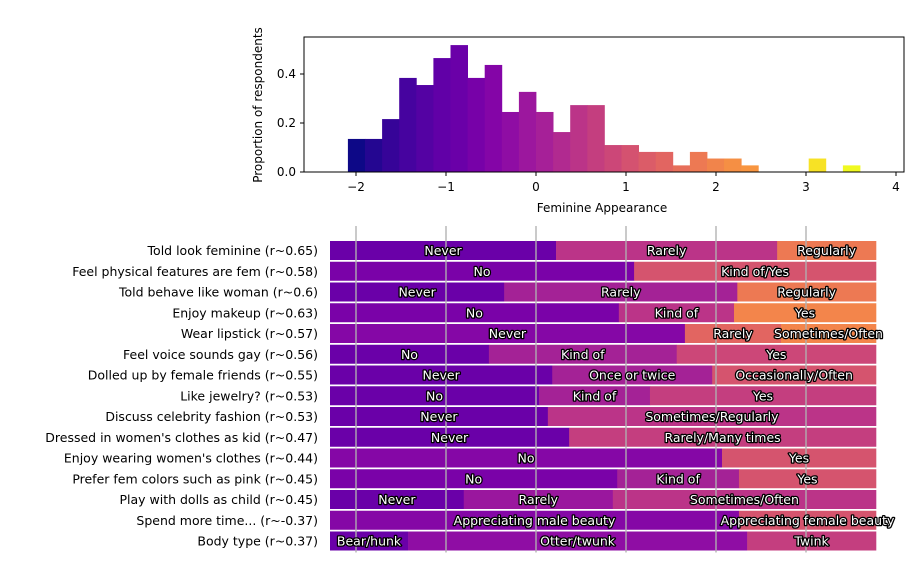  What do you see at coordinates (218, 292) in the screenshot?
I see `row-label: Told behave like woman (r~0.6)` at bounding box center [218, 292].